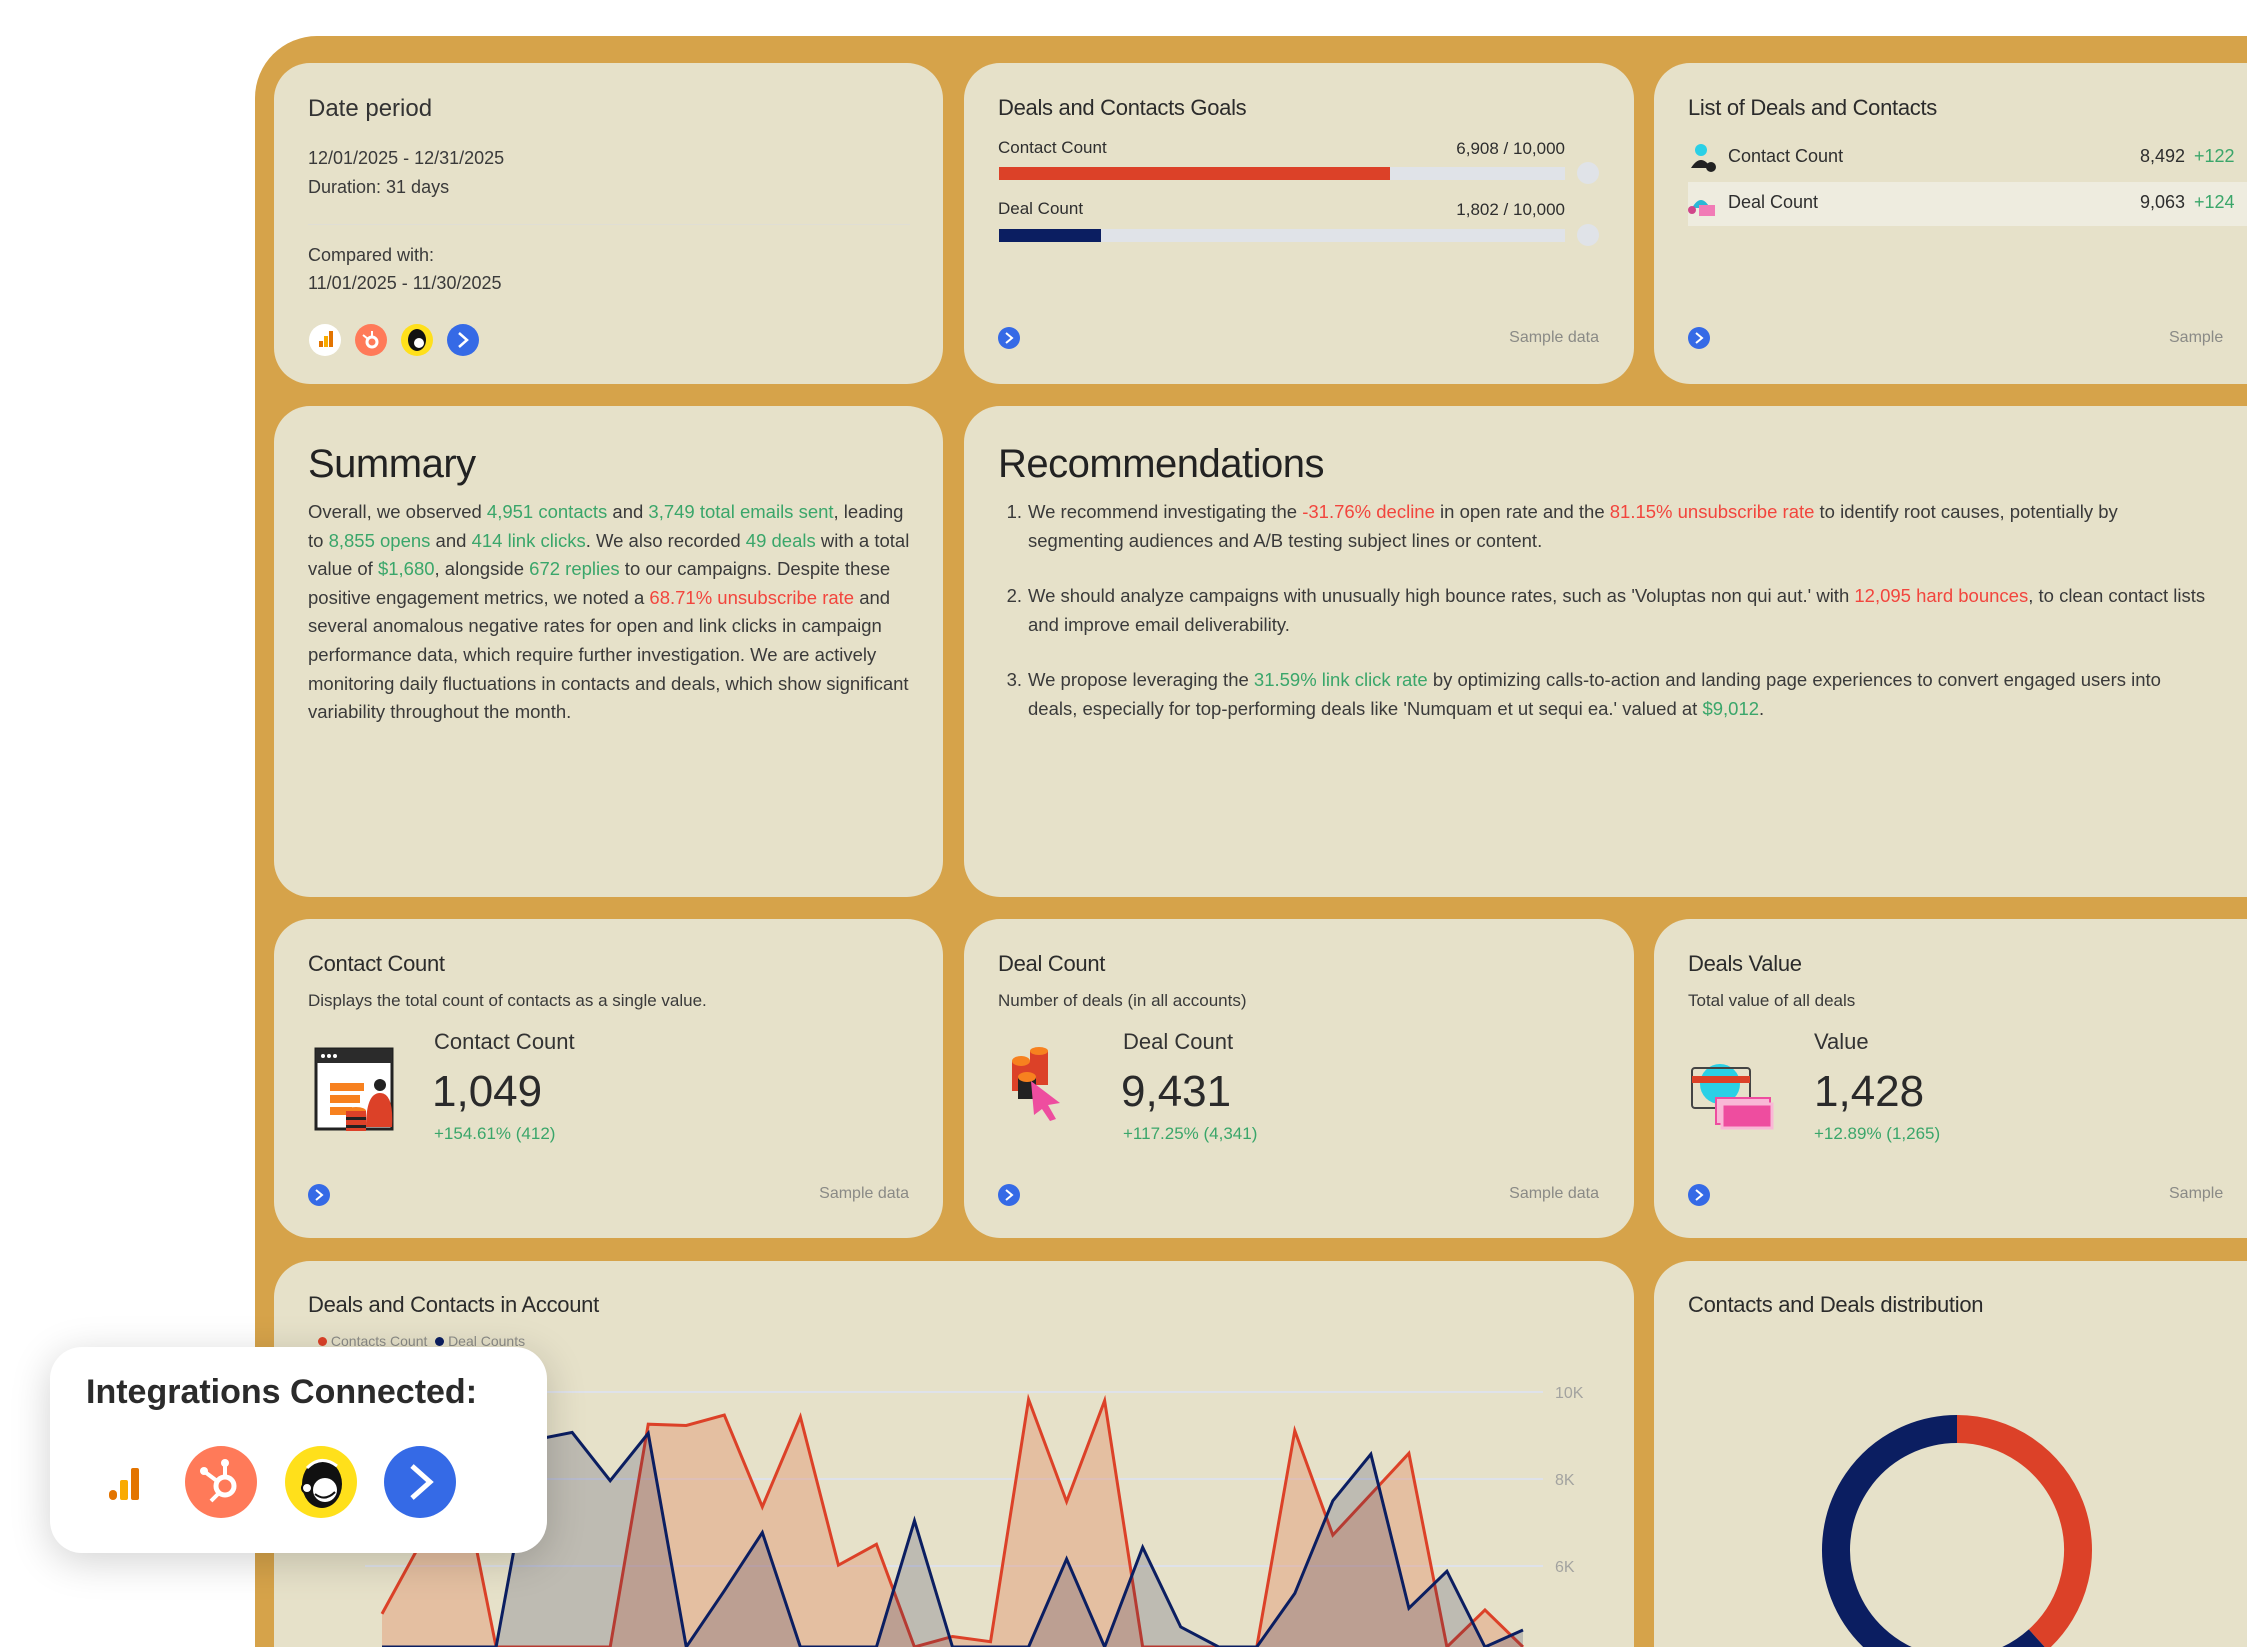 This screenshot has height=1647, width=2247. Describe the element at coordinates (371, 255) in the screenshot. I see `compared-label: Compared with:` at that location.